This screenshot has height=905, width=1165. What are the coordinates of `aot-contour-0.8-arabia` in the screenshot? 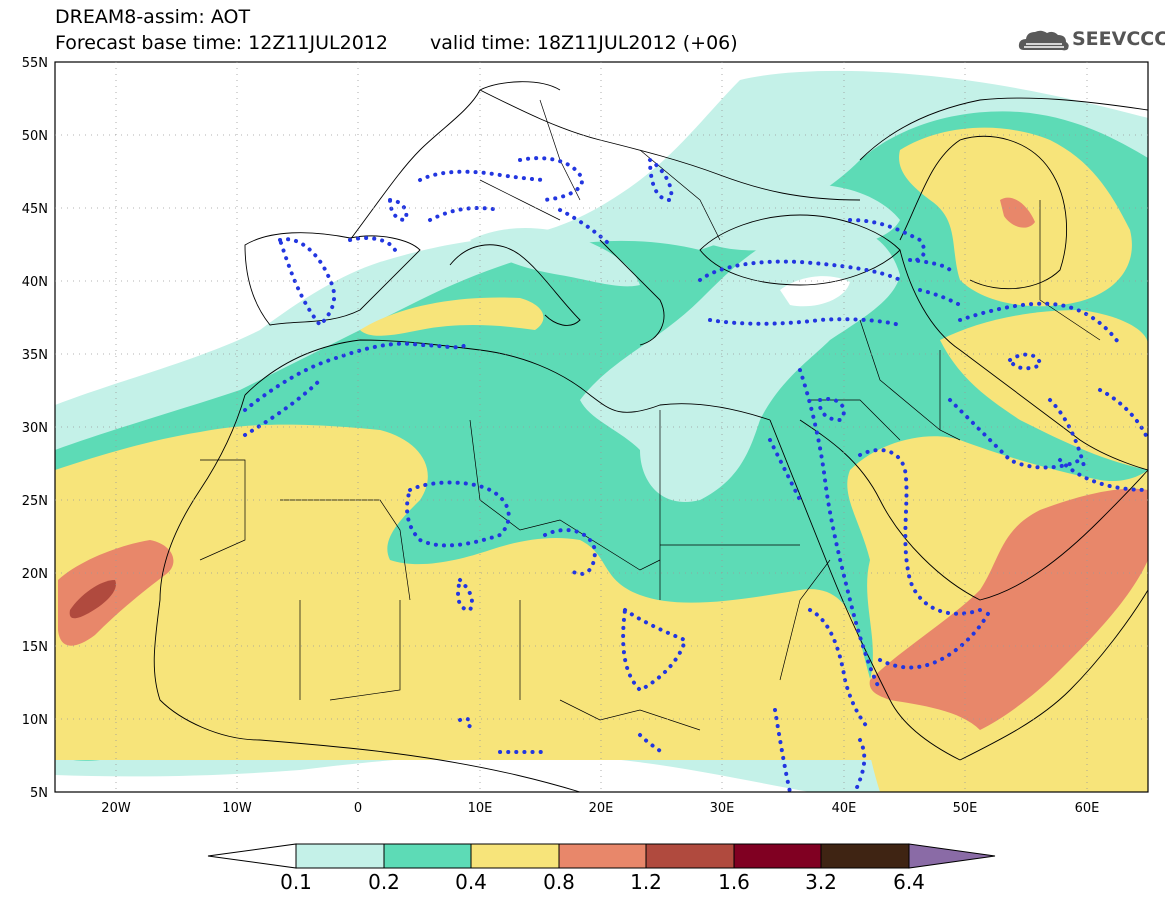 It's located at (1008, 609).